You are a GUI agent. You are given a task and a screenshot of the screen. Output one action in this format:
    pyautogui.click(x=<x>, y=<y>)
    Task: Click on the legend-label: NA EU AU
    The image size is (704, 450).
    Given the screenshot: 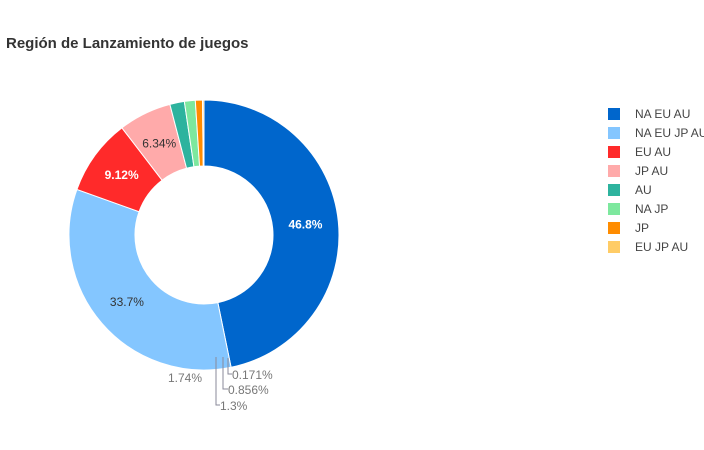 What is the action you would take?
    pyautogui.click(x=663, y=113)
    